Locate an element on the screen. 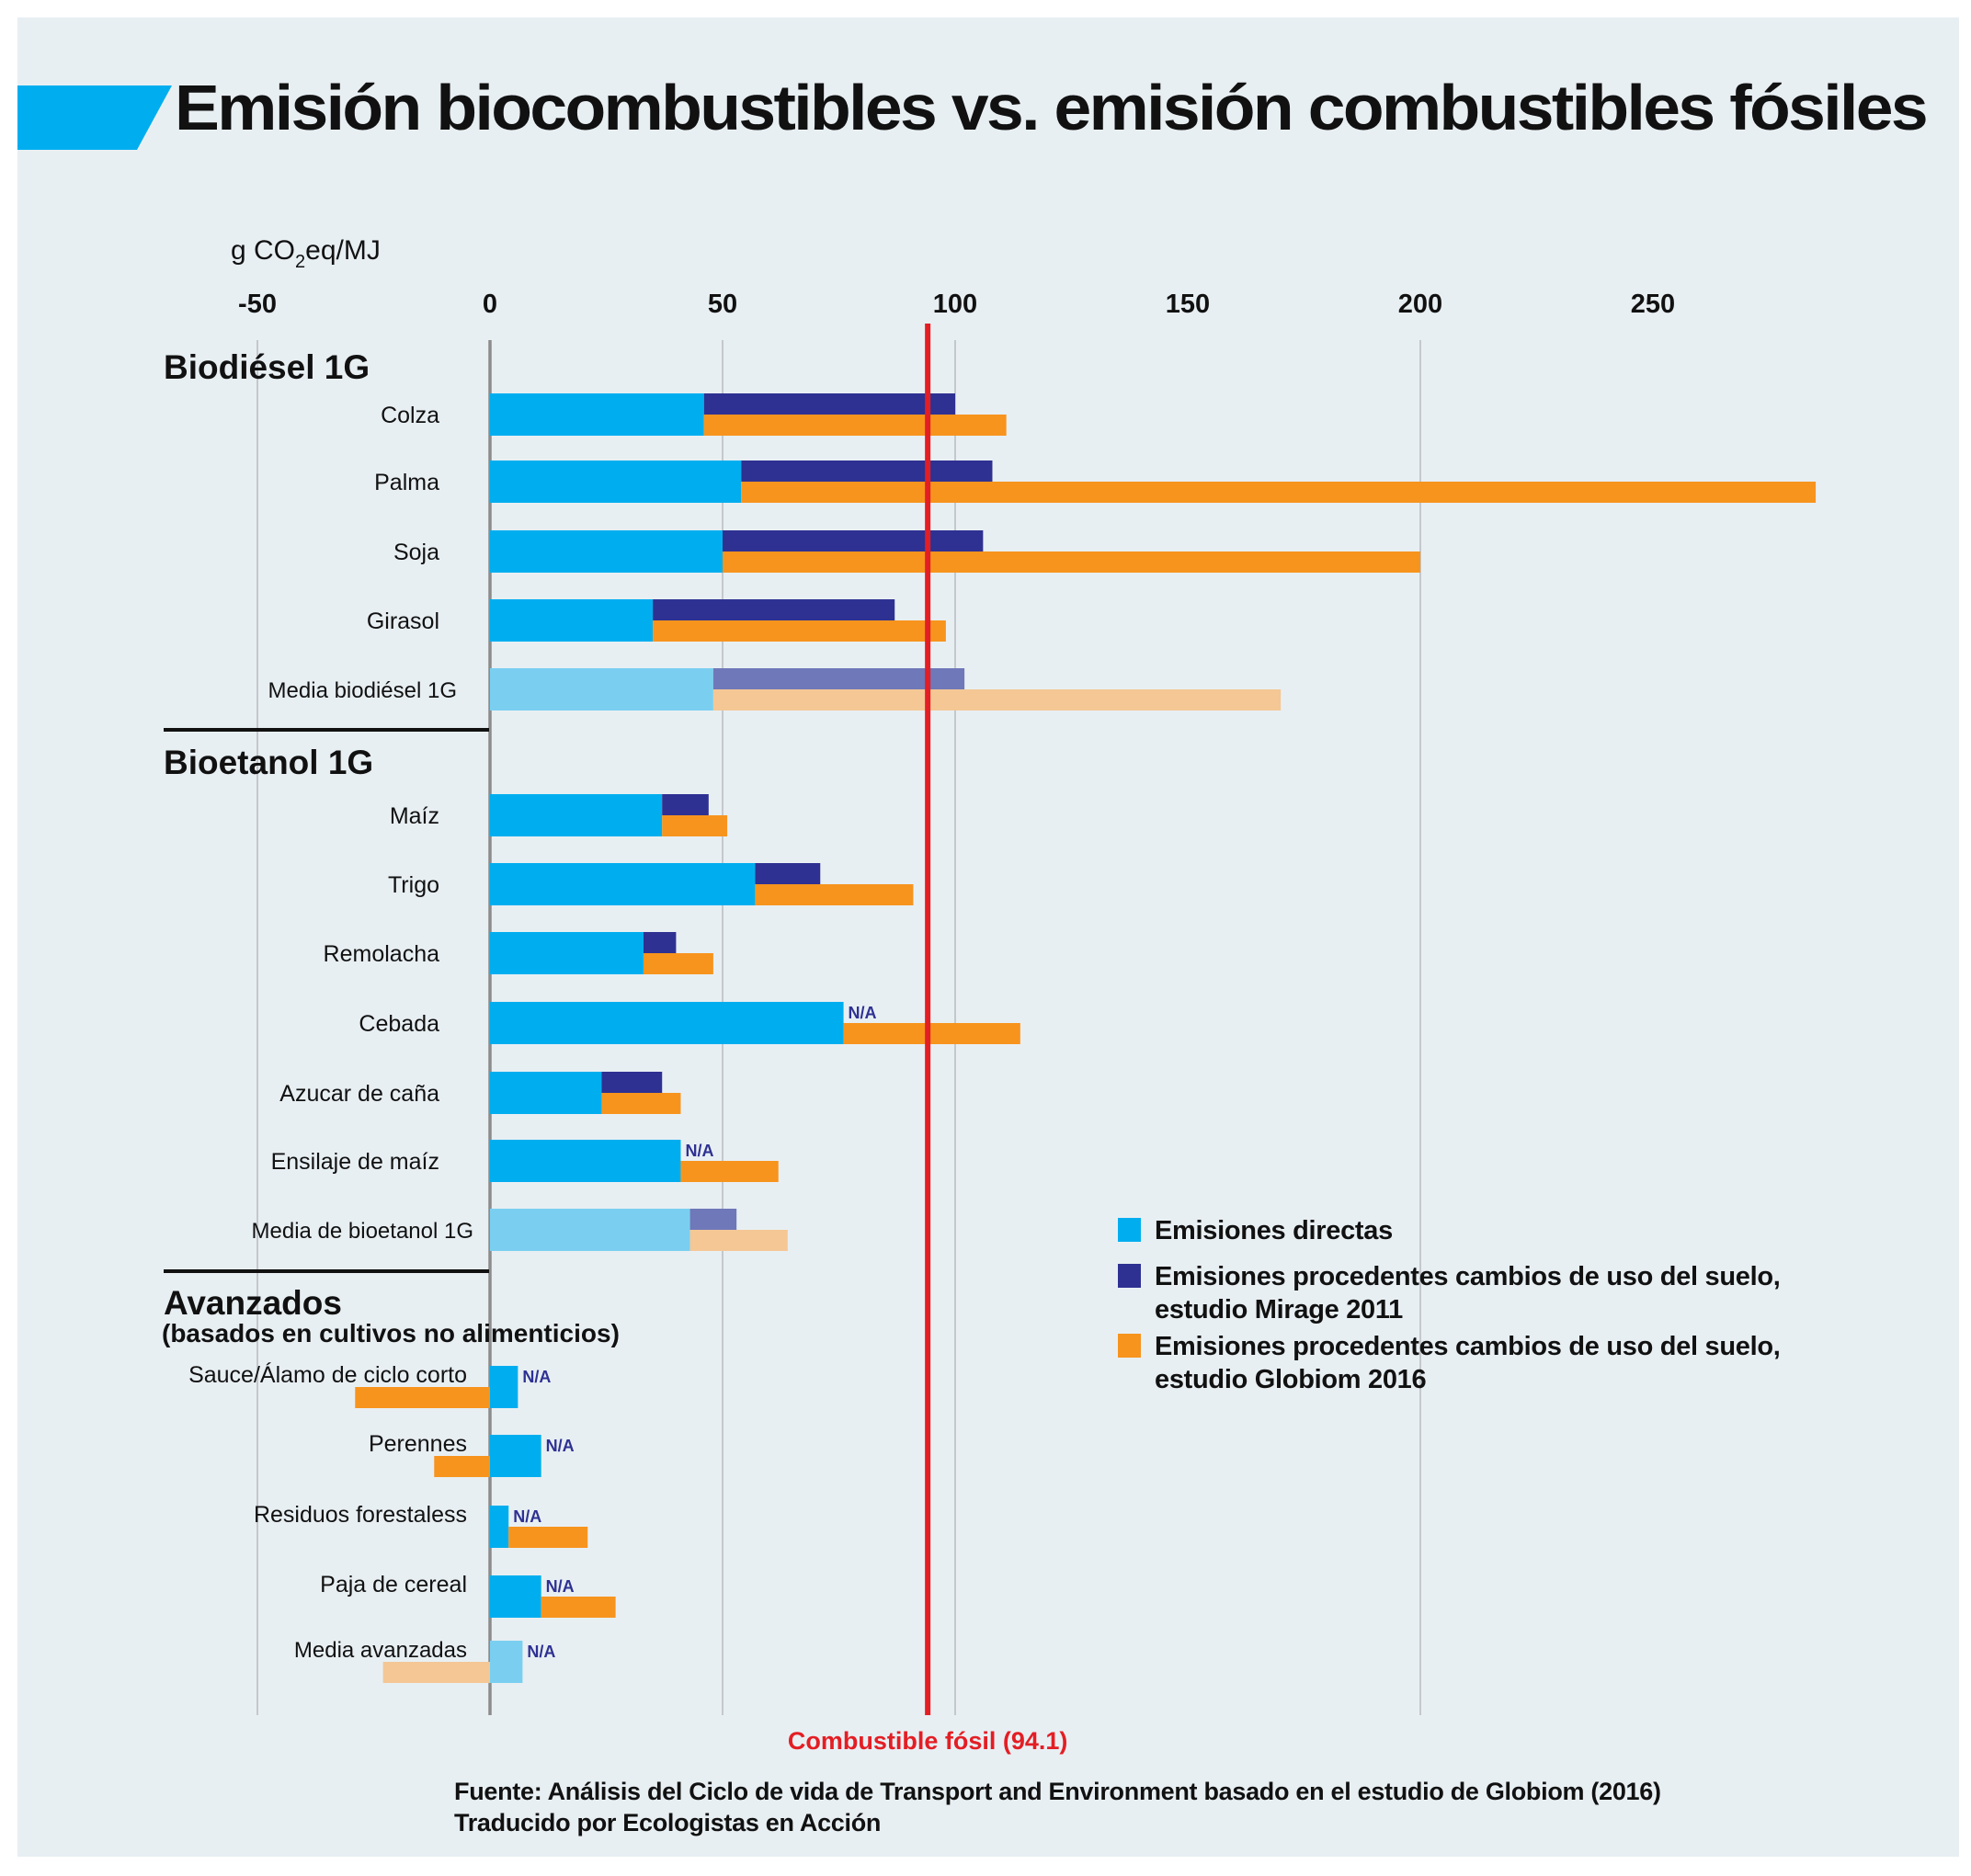  x-tick-label: 200 is located at coordinates (1420, 304).